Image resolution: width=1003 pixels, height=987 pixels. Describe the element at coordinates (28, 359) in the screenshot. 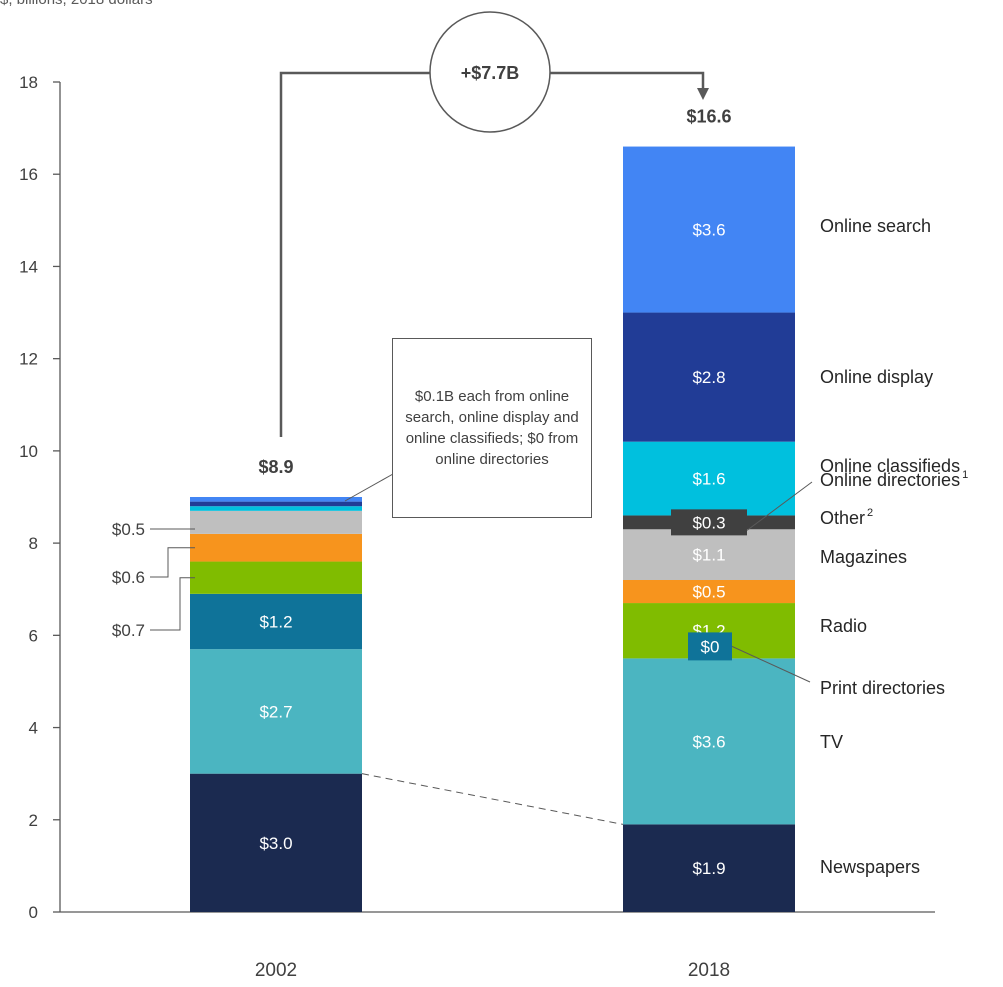

I see `y-tick-label: 12` at that location.